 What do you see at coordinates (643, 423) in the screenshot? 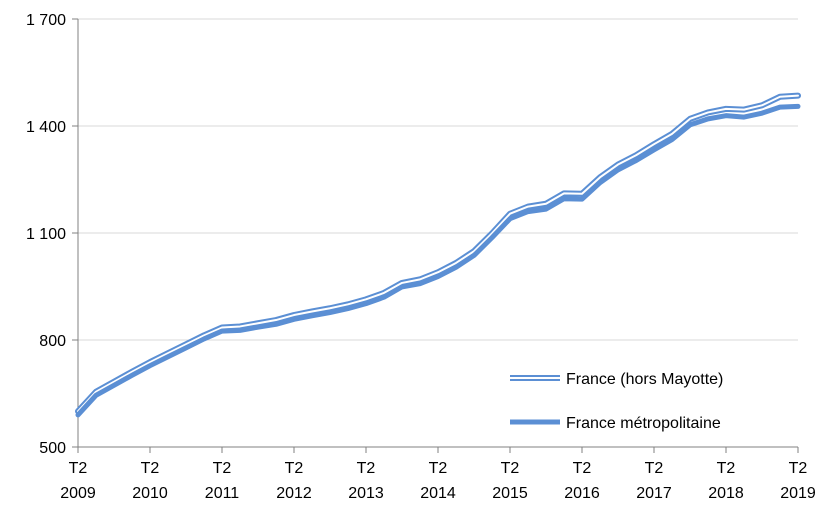
I see `legend-label: France métropolitaine` at bounding box center [643, 423].